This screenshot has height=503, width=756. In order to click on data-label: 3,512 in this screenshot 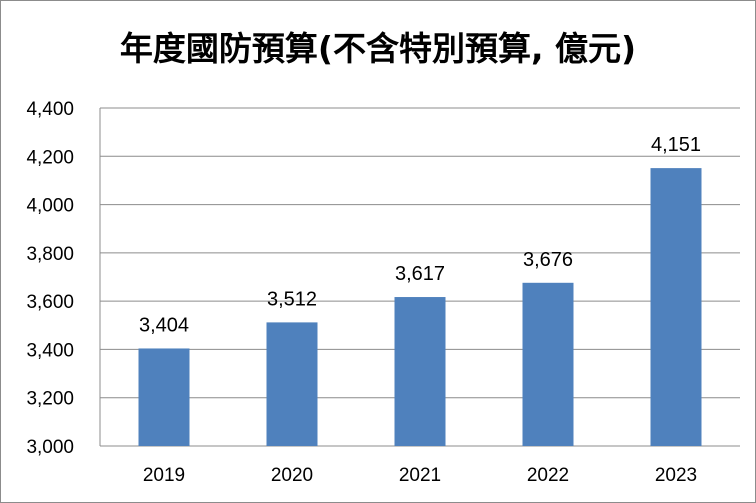, I will do `click(292, 299)`.